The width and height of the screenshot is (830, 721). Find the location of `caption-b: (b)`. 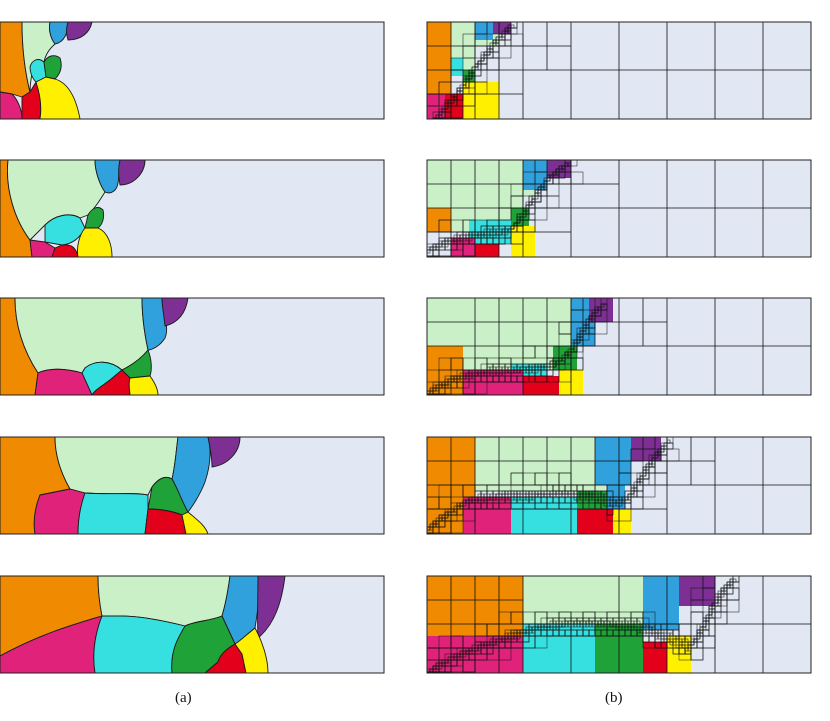

caption-b: (b) is located at coordinates (614, 698).